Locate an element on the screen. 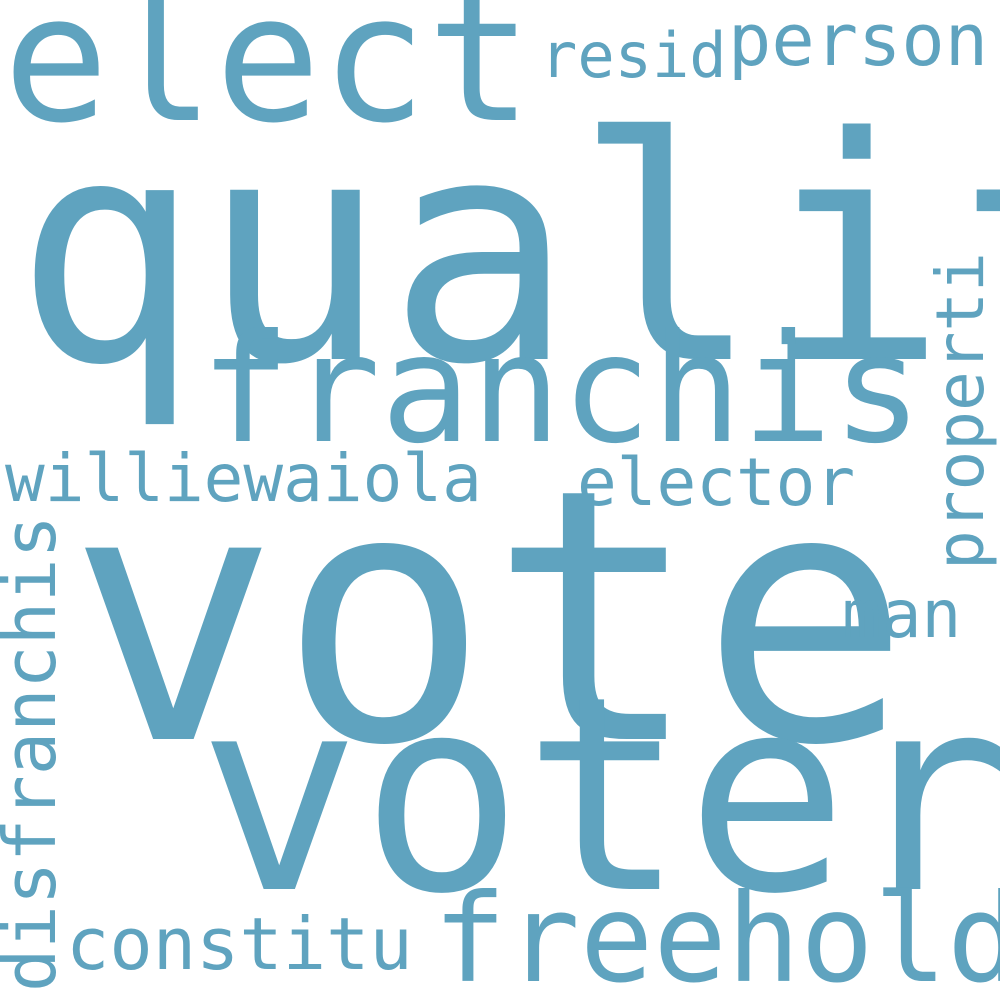 This screenshot has height=1000, width=1000. word-constitu: constitu is located at coordinates (239, 944).